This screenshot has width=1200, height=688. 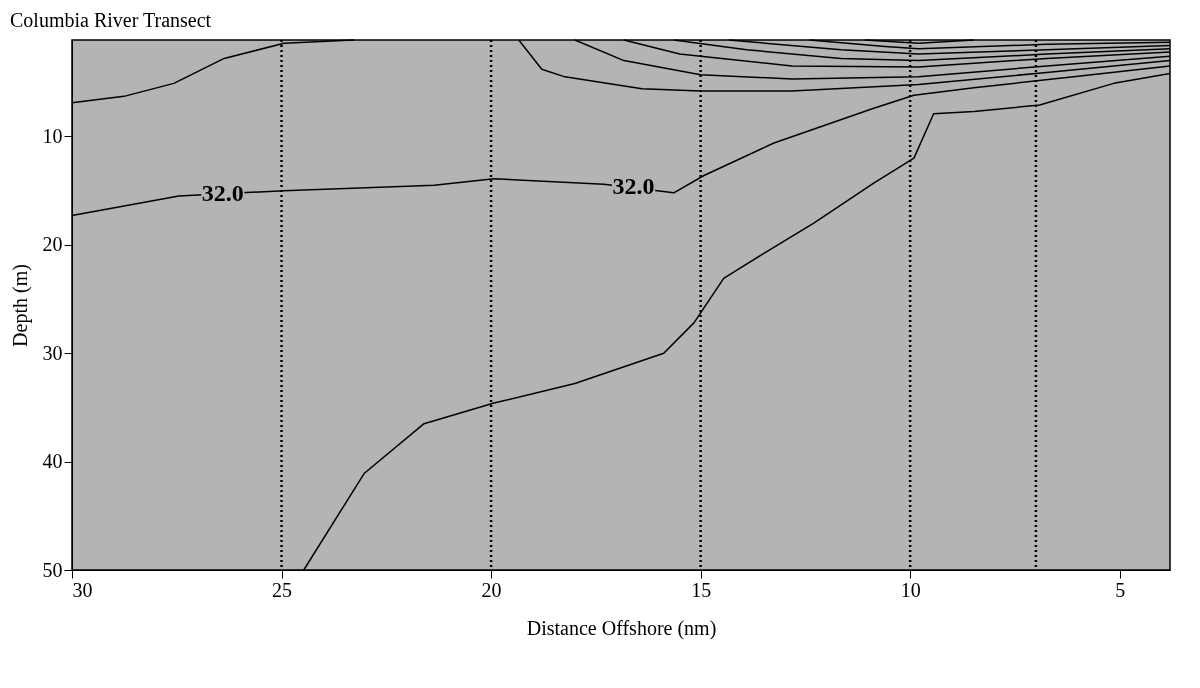 What do you see at coordinates (621, 628) in the screenshot?
I see `x-axis-title: Distance Offshore (nm)` at bounding box center [621, 628].